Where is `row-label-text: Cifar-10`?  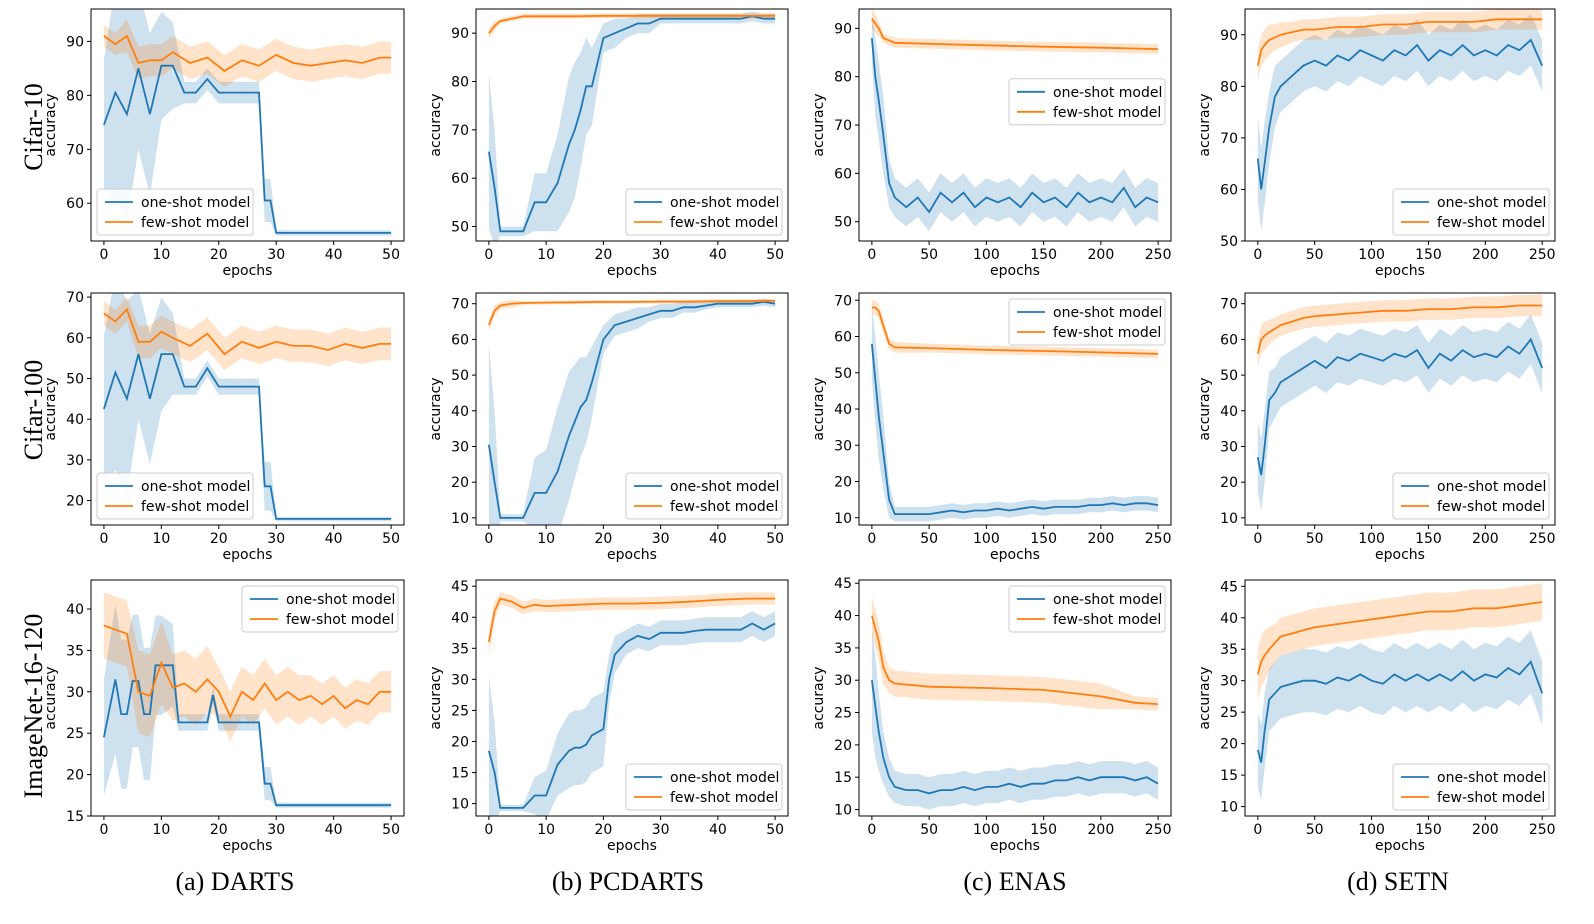 row-label-text: Cifar-10 is located at coordinates (33, 127).